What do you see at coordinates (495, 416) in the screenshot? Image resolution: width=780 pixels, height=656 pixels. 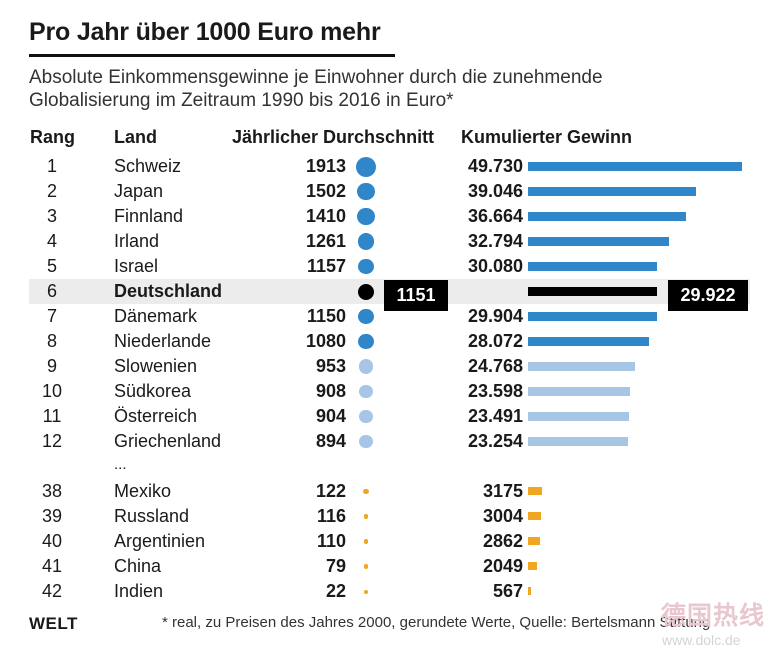 I see `cumulative-value: 23.491` at bounding box center [495, 416].